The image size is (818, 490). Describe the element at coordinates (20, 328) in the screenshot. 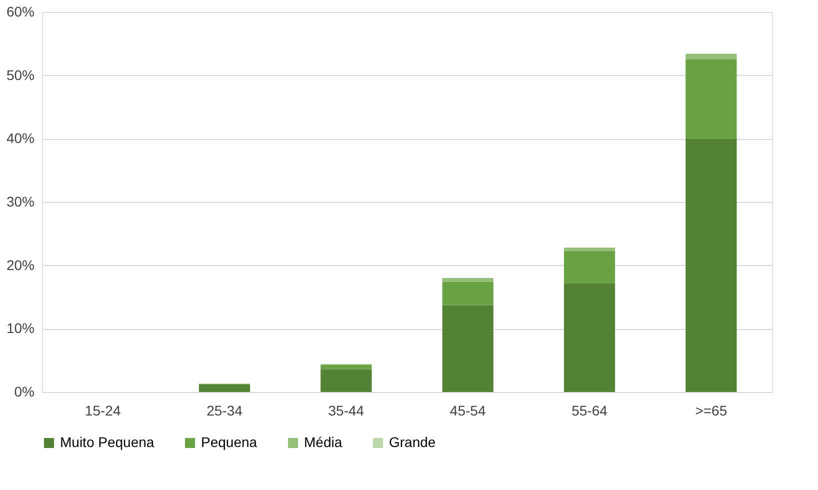

I see `y-tick-label: 10%` at that location.